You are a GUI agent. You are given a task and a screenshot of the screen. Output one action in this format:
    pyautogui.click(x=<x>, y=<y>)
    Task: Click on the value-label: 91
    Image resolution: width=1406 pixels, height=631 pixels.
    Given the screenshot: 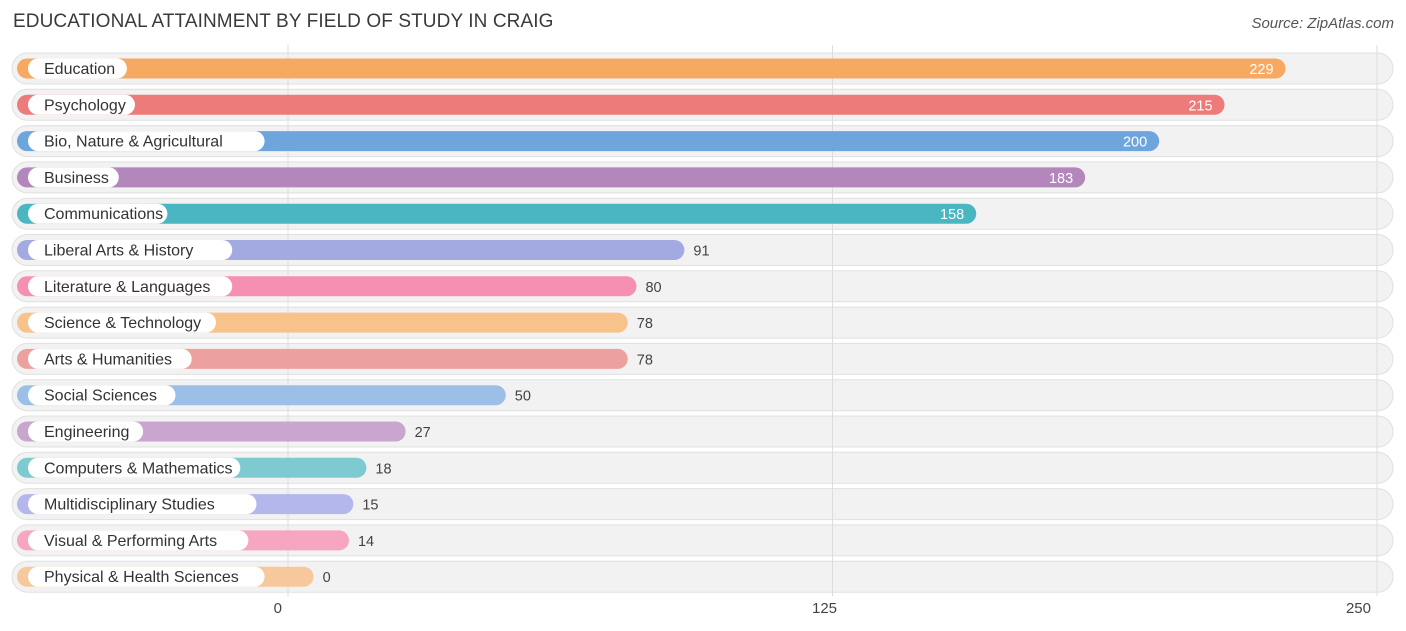 What is the action you would take?
    pyautogui.click(x=701, y=252)
    